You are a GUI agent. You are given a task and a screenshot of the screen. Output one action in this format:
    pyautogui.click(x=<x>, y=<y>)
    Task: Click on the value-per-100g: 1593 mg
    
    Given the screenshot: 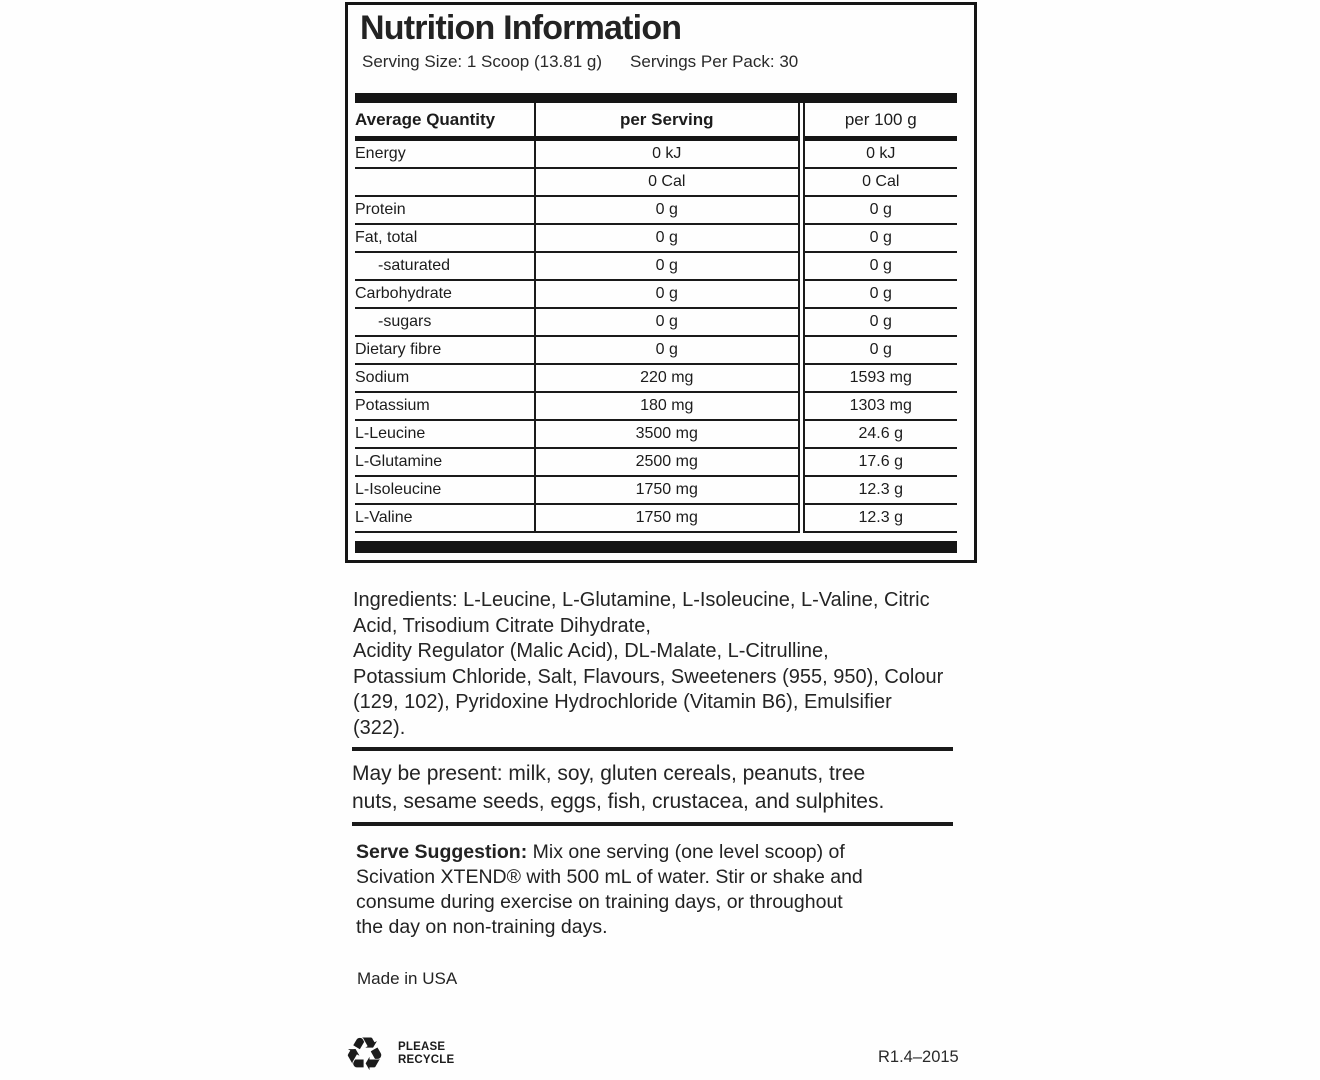 What is the action you would take?
    pyautogui.click(x=877, y=378)
    